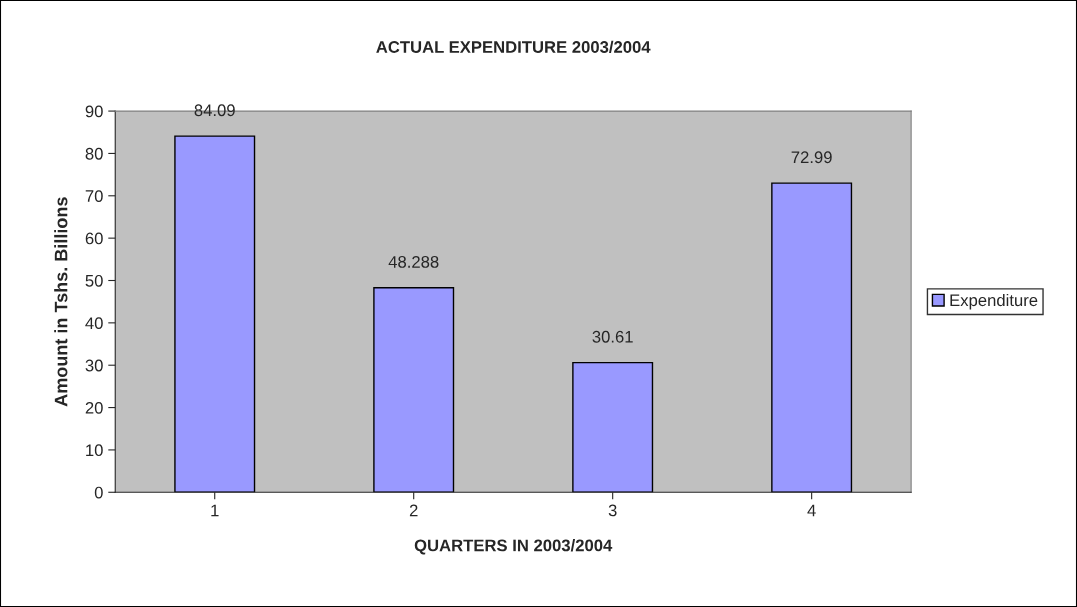 The height and width of the screenshot is (607, 1077). Describe the element at coordinates (811, 157) in the screenshot. I see `data-label: 72.99` at that location.